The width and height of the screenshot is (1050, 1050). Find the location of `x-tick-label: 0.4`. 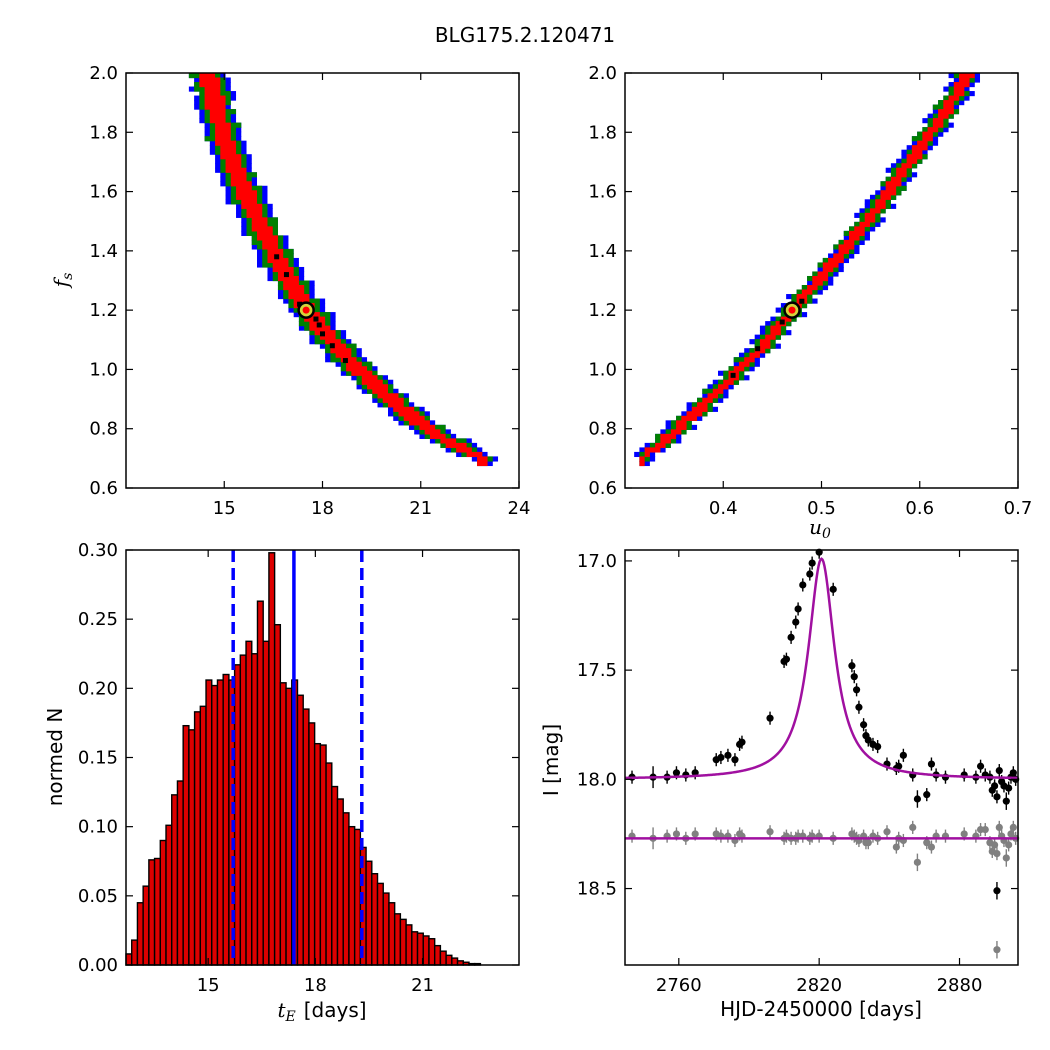

x-tick-label: 0.4 is located at coordinates (723, 508).